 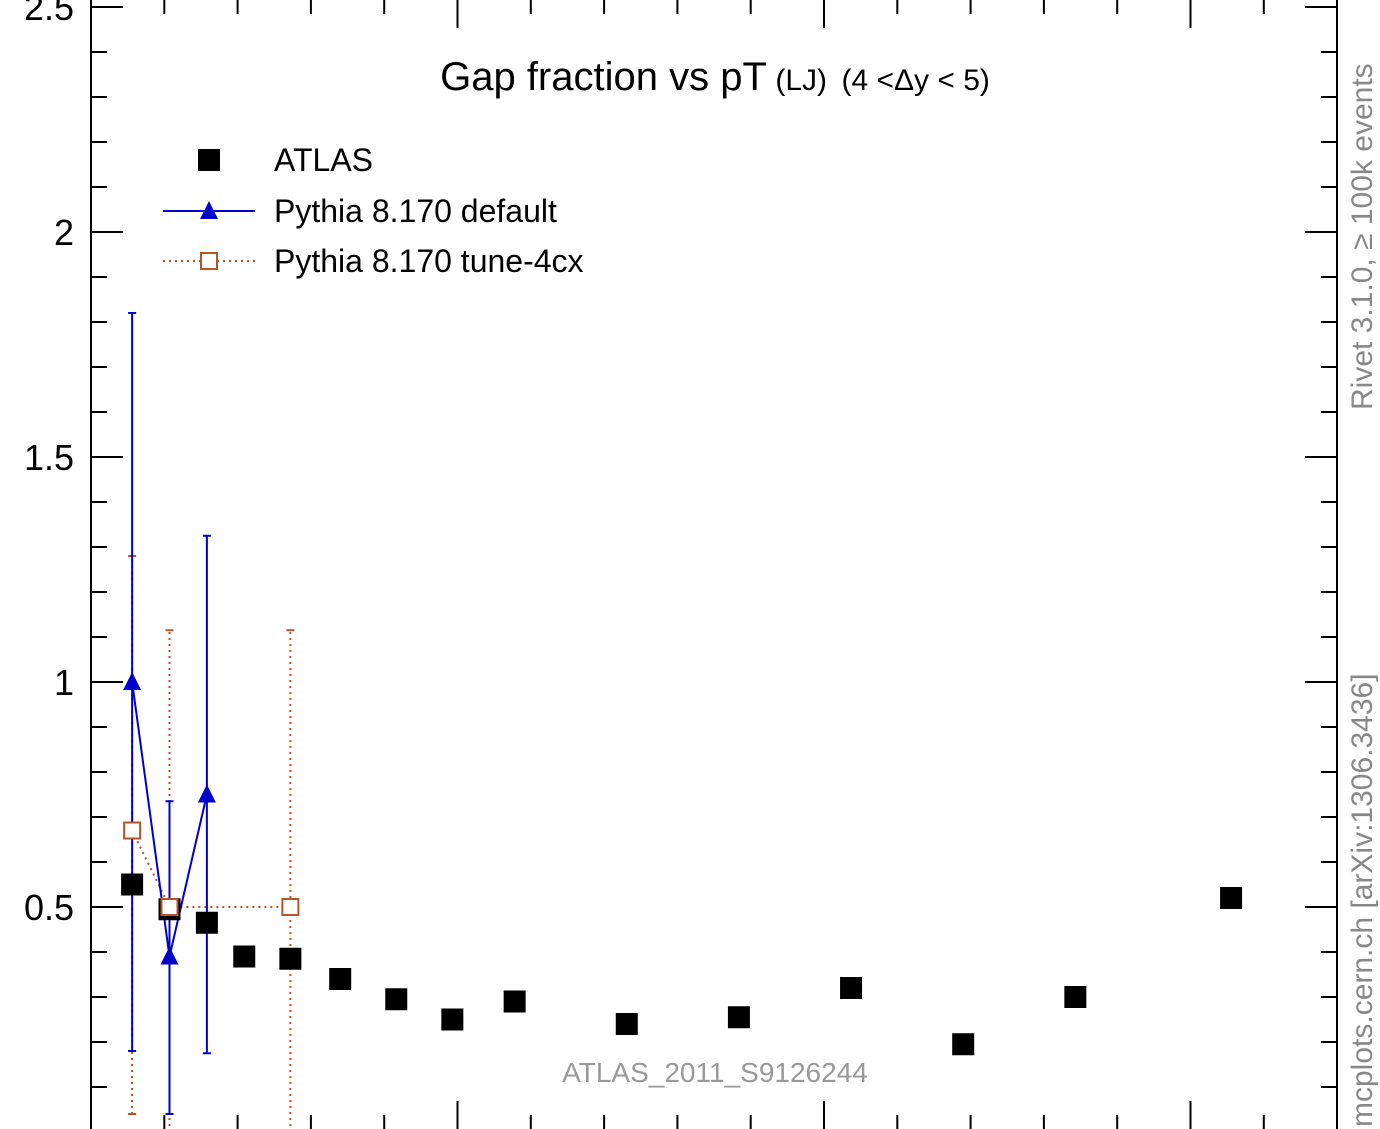 What do you see at coordinates (1362, 900) in the screenshot?
I see `mcplots-source-label: mcplots.cern.ch [arXiv:1306.3436]` at bounding box center [1362, 900].